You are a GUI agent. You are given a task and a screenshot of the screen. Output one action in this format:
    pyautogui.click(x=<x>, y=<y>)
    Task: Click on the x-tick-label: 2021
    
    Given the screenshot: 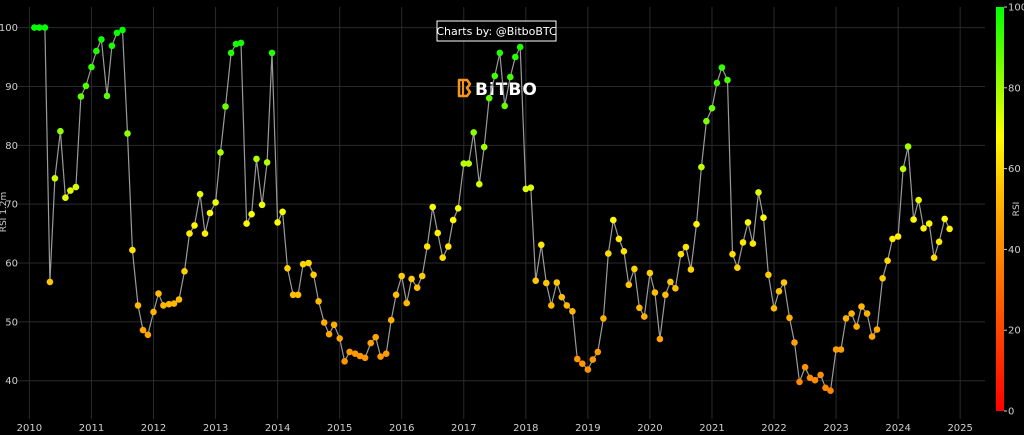 What is the action you would take?
    pyautogui.click(x=711, y=428)
    